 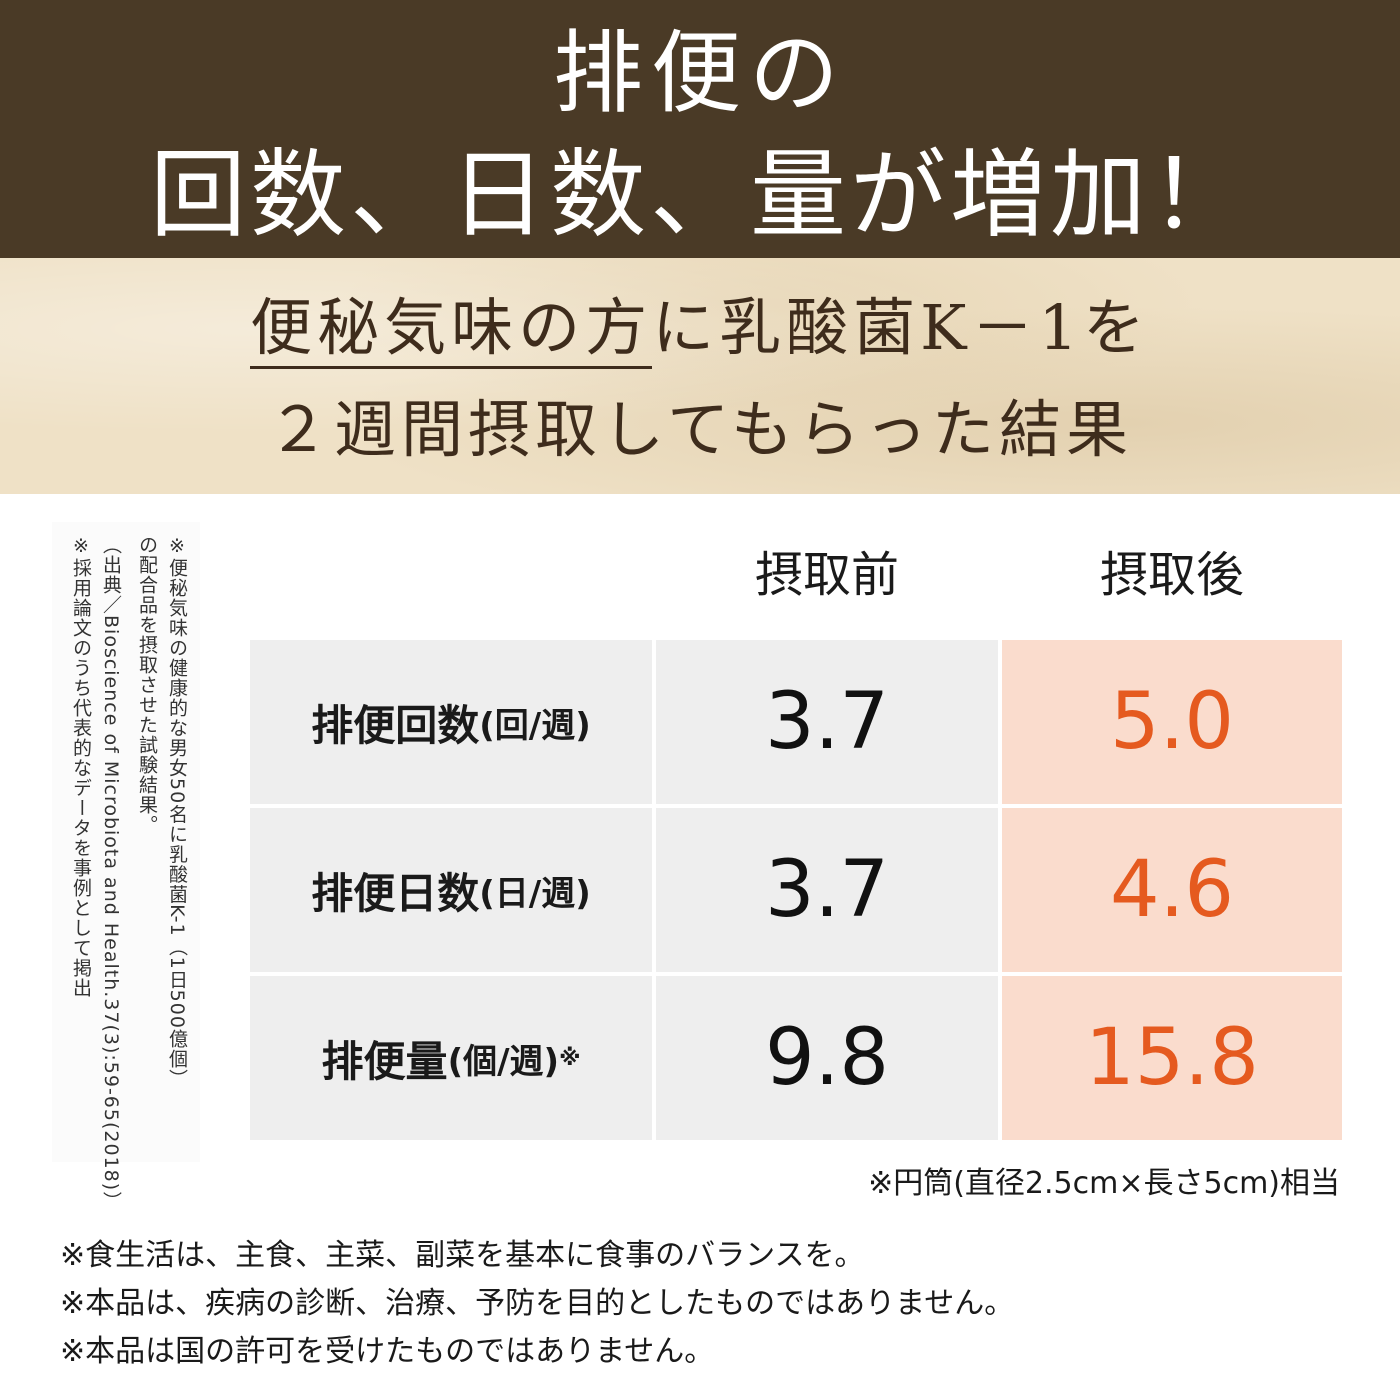 I want to click on value-after-amount: 15.8, so click(x=1172, y=1058).